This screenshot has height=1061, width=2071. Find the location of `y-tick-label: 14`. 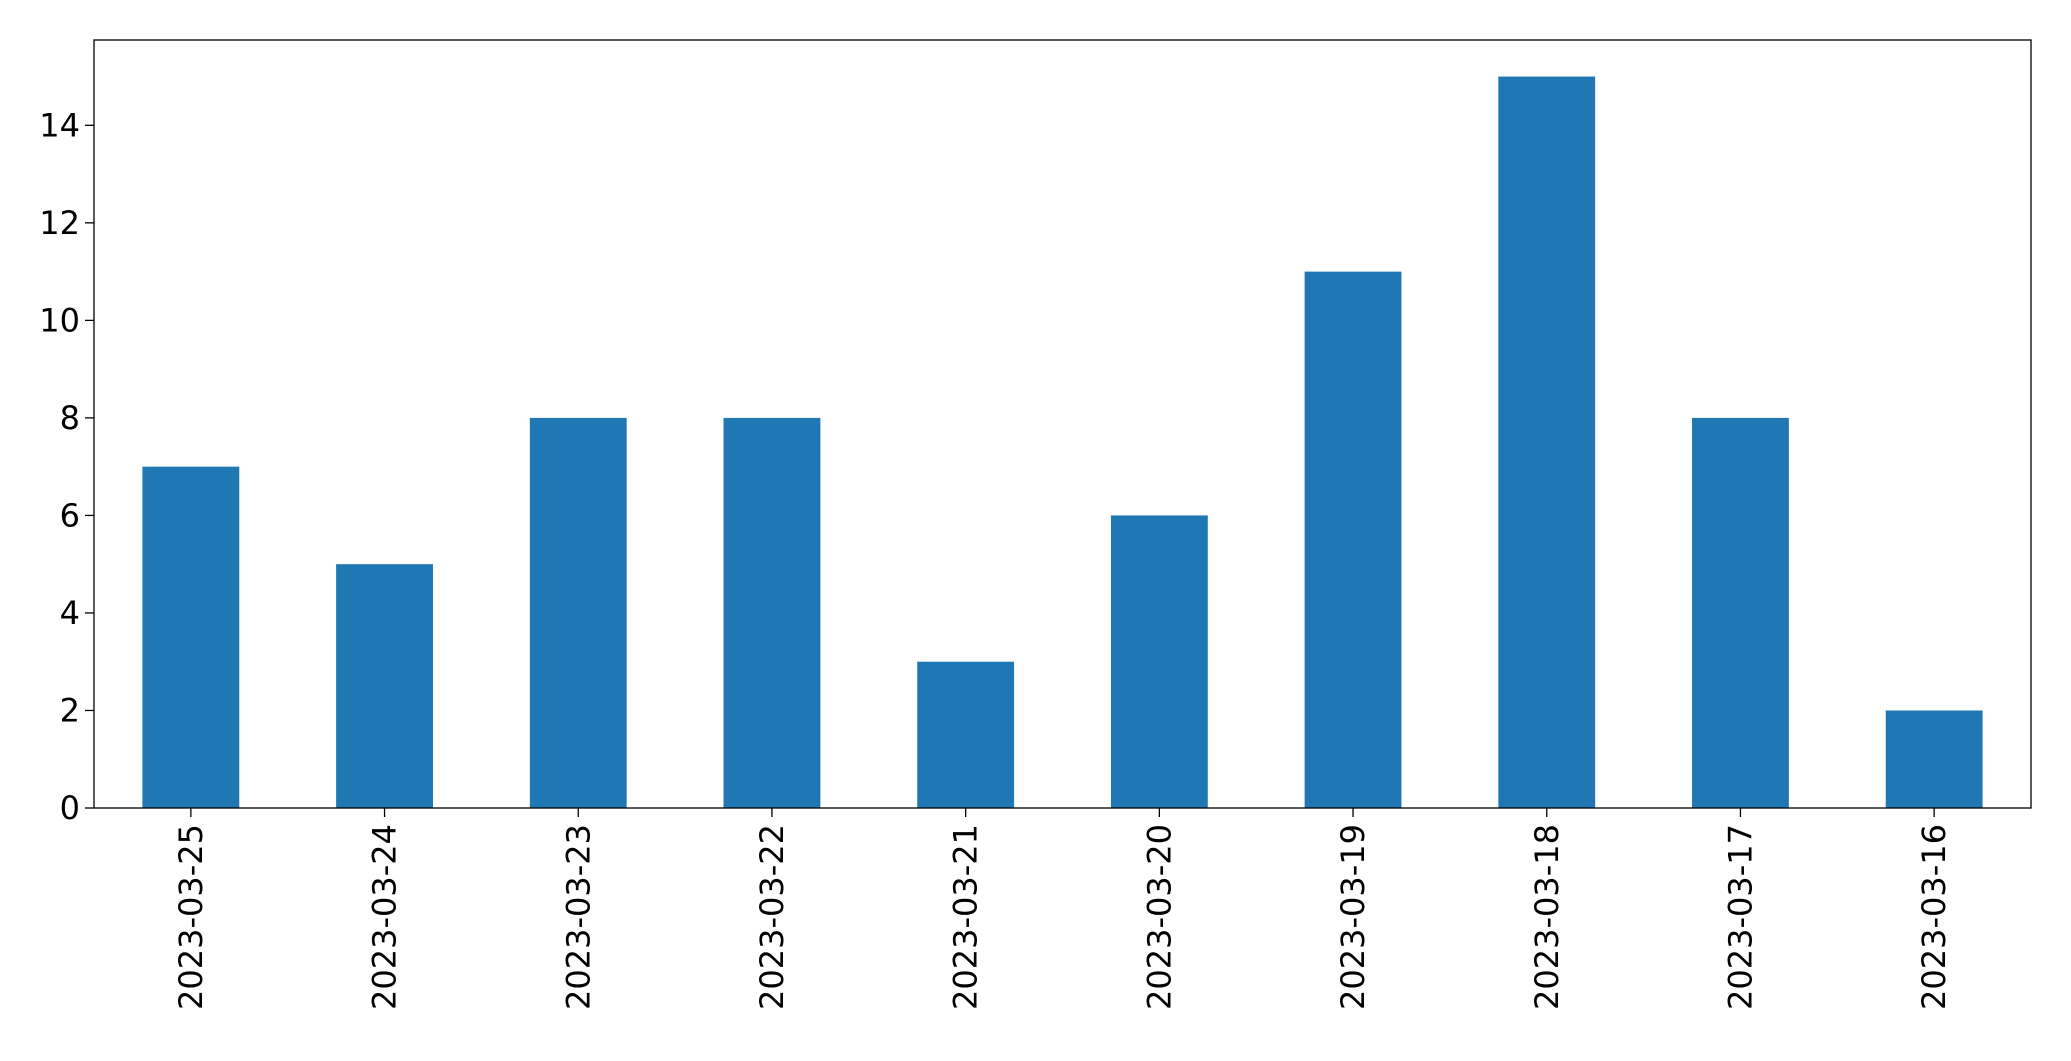

y-tick-label: 14 is located at coordinates (59, 125).